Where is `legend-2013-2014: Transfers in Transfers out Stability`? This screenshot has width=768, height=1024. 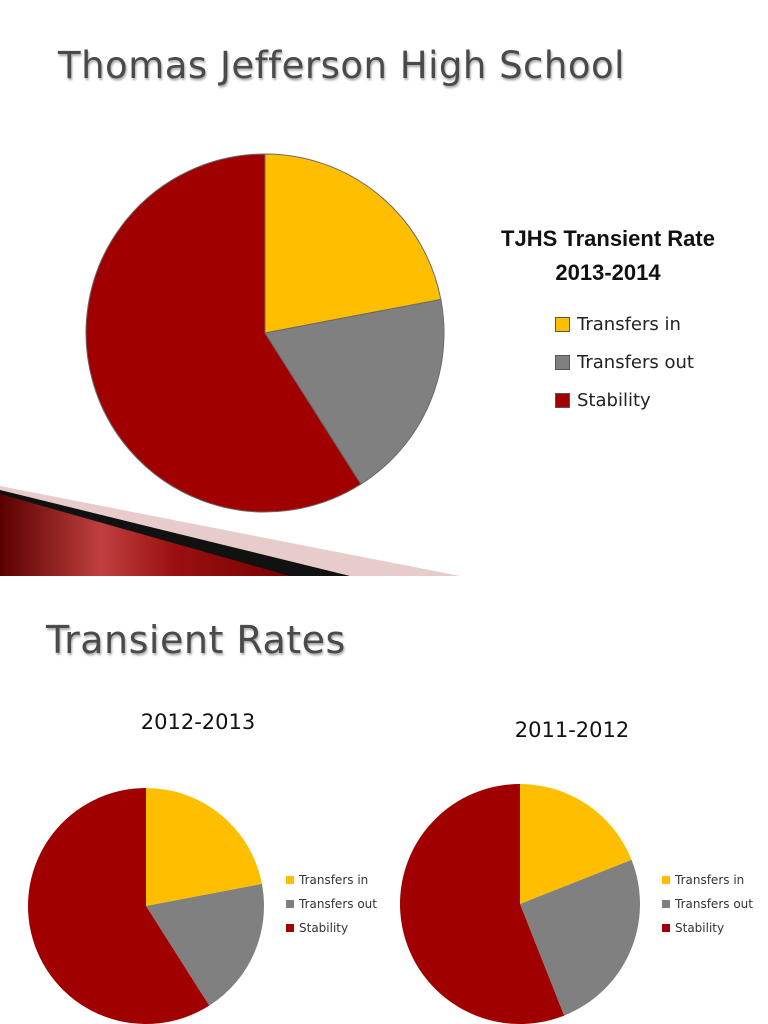
legend-2013-2014: Transfers in Transfers out Stability is located at coordinates (624, 362).